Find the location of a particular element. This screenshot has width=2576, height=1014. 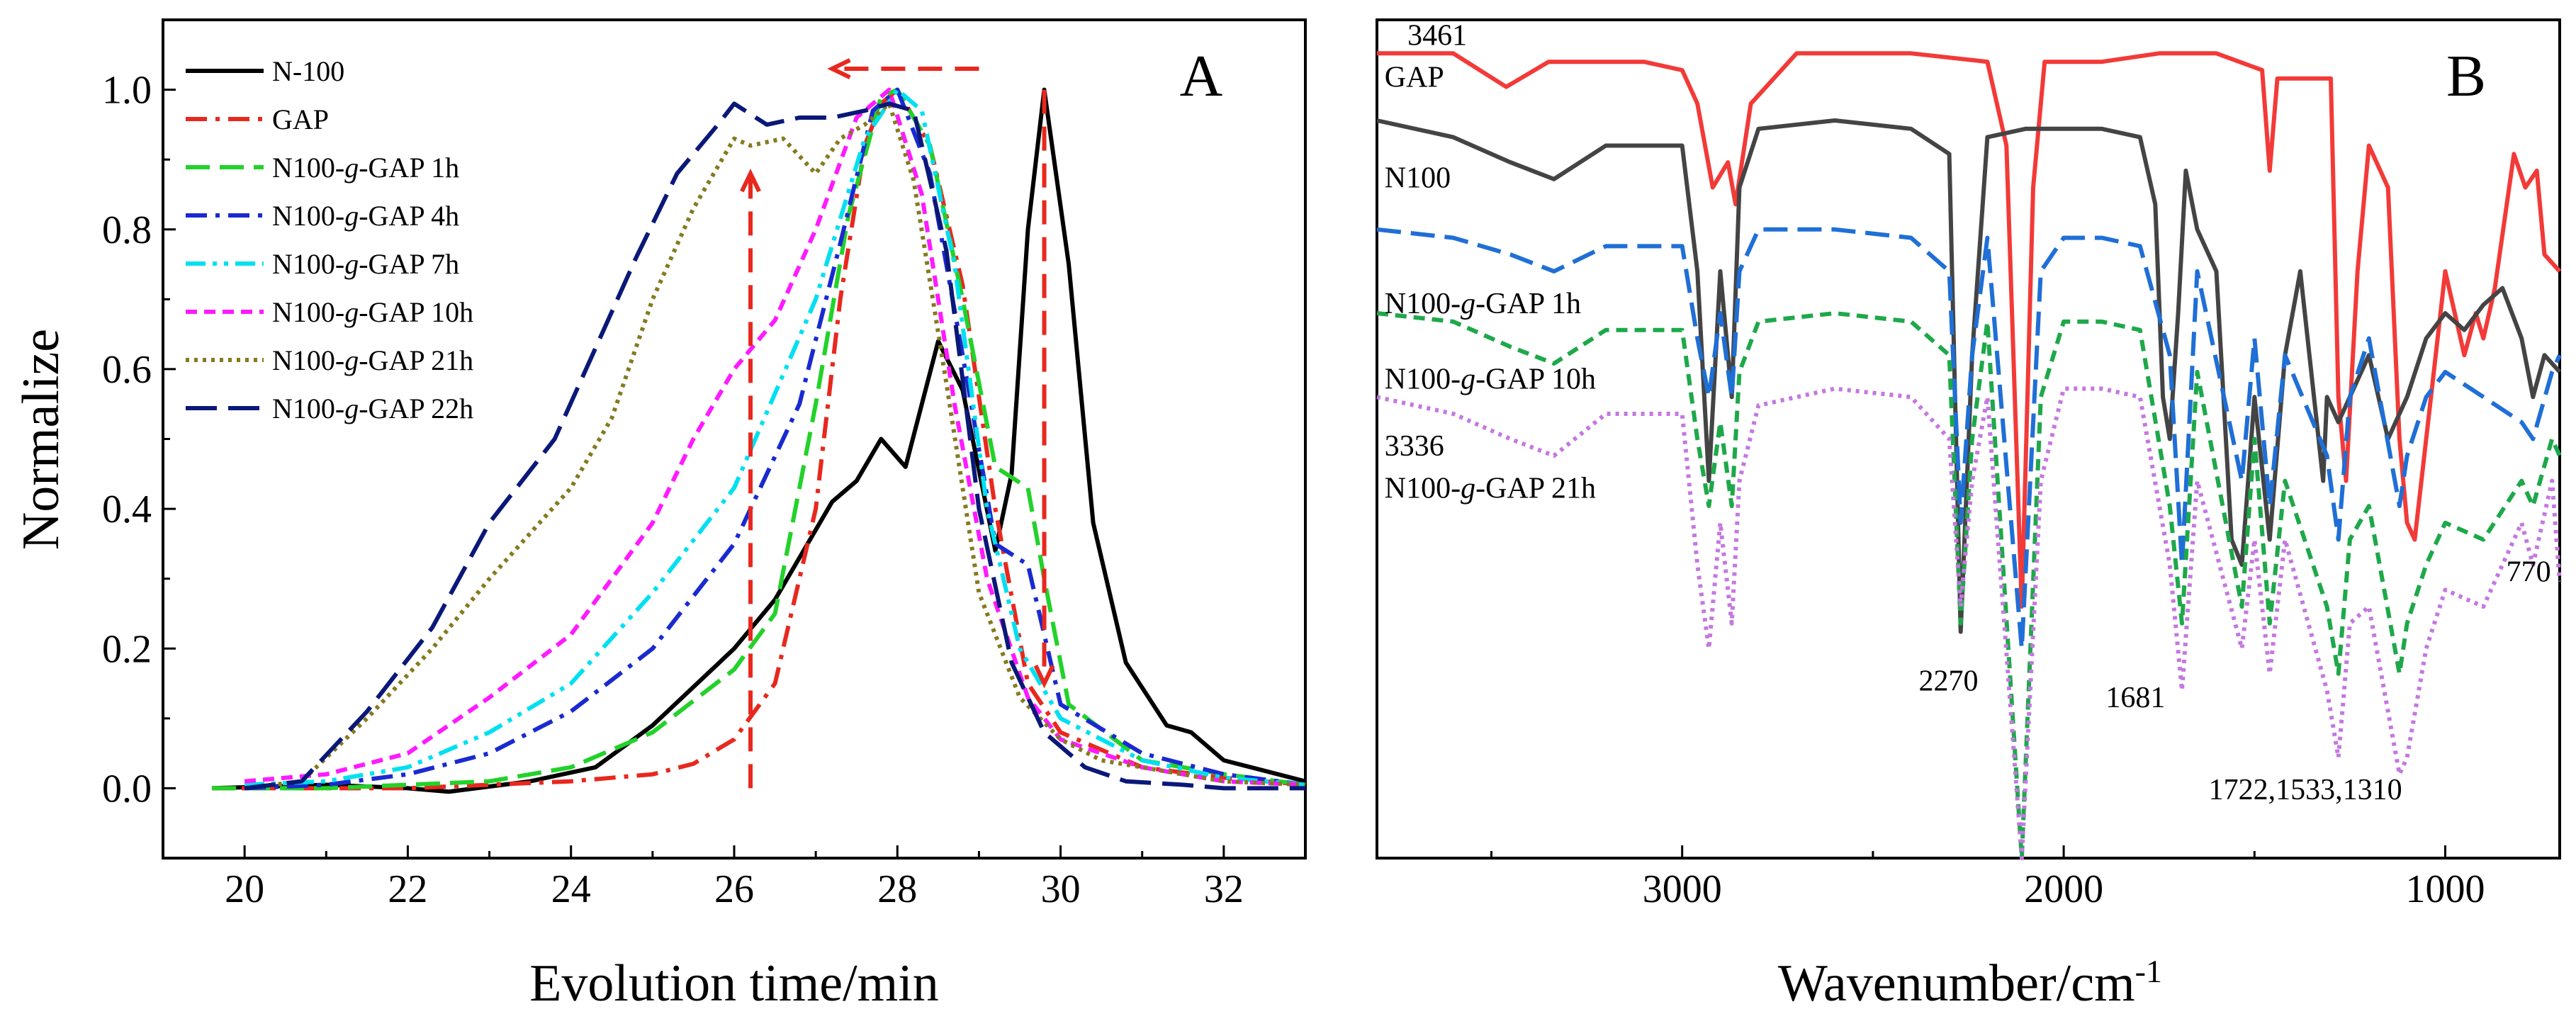

b-series-label-4: N100-g-GAP 21h is located at coordinates (1490, 488).